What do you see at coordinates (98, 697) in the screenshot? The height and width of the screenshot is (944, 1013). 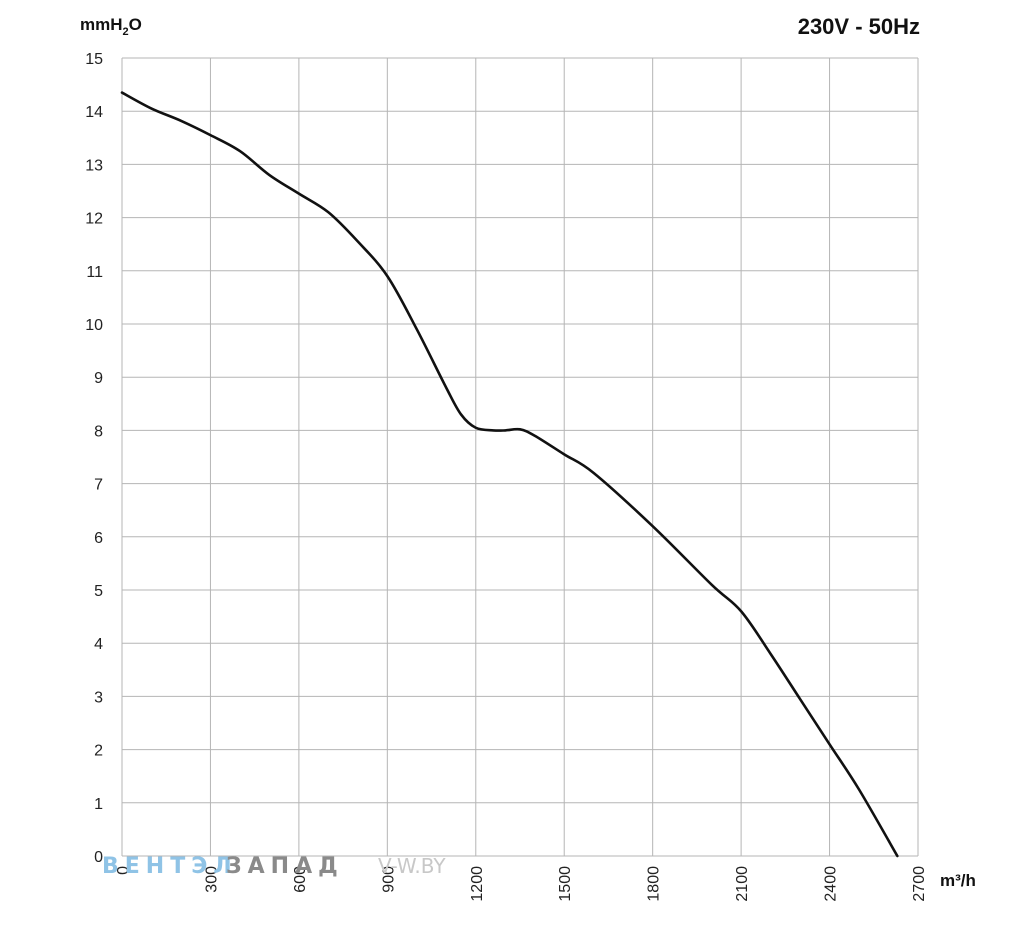 I see `y-tick-label: 3` at bounding box center [98, 697].